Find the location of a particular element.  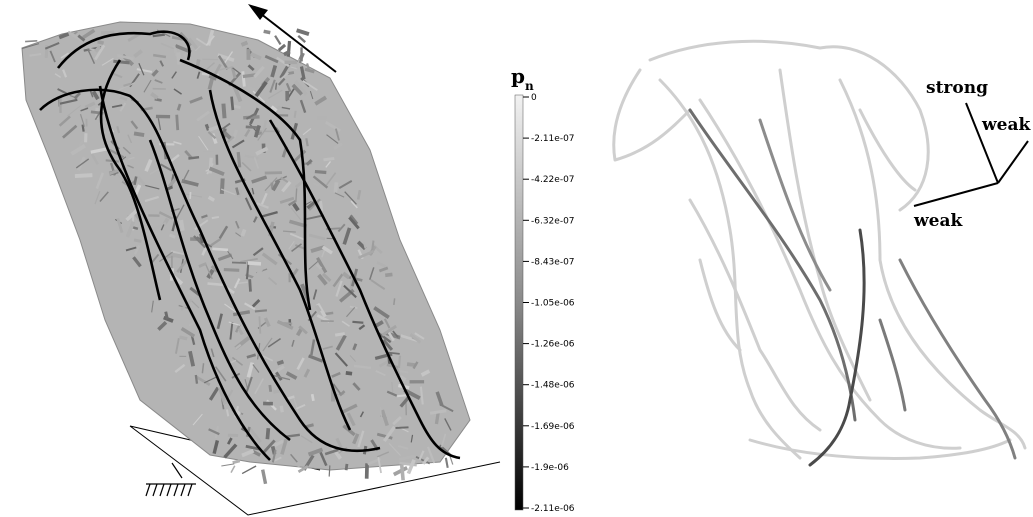

colorbar-scale is located at coordinates (519, 302).